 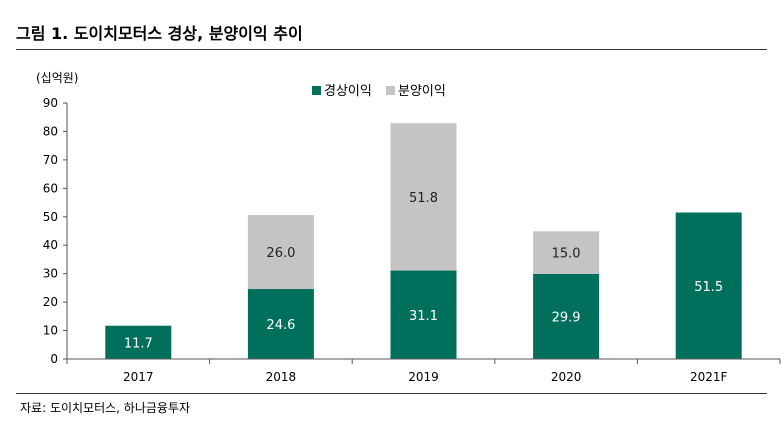 What do you see at coordinates (50, 302) in the screenshot?
I see `y-tick-label: 20` at bounding box center [50, 302].